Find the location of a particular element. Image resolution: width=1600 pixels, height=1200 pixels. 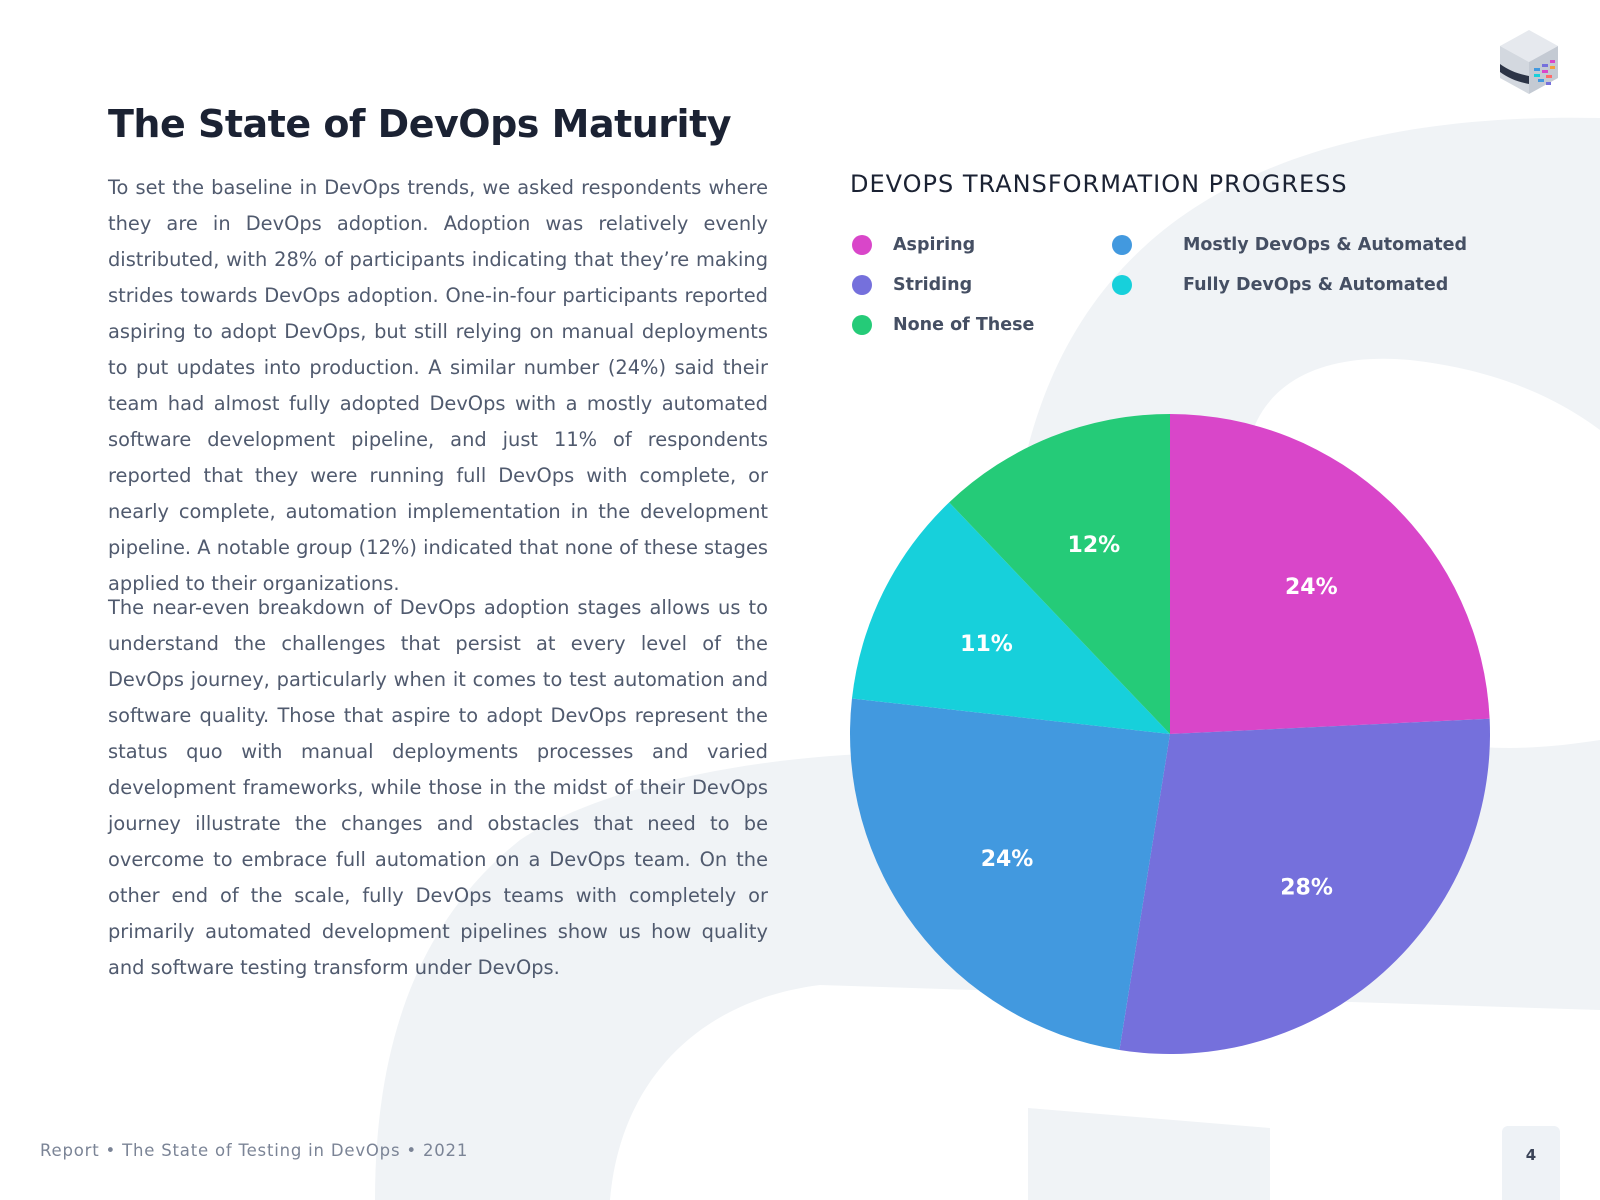

legend-item-fully-devops: Fully DevOps & Automated is located at coordinates (1280, 285).